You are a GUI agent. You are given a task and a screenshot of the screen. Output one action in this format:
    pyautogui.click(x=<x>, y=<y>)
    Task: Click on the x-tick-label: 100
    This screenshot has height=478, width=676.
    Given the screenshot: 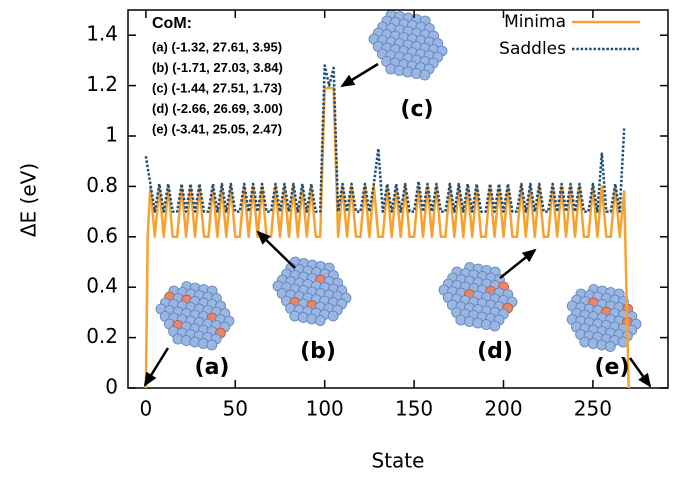 What is the action you would take?
    pyautogui.click(x=325, y=409)
    